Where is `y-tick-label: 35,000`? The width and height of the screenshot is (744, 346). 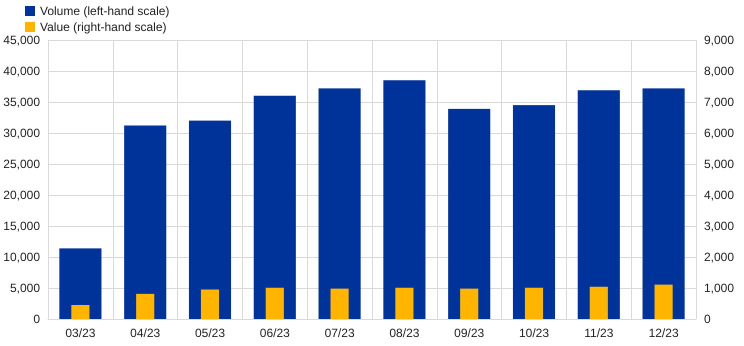
y-tick-label: 35,000 is located at coordinates (21, 102).